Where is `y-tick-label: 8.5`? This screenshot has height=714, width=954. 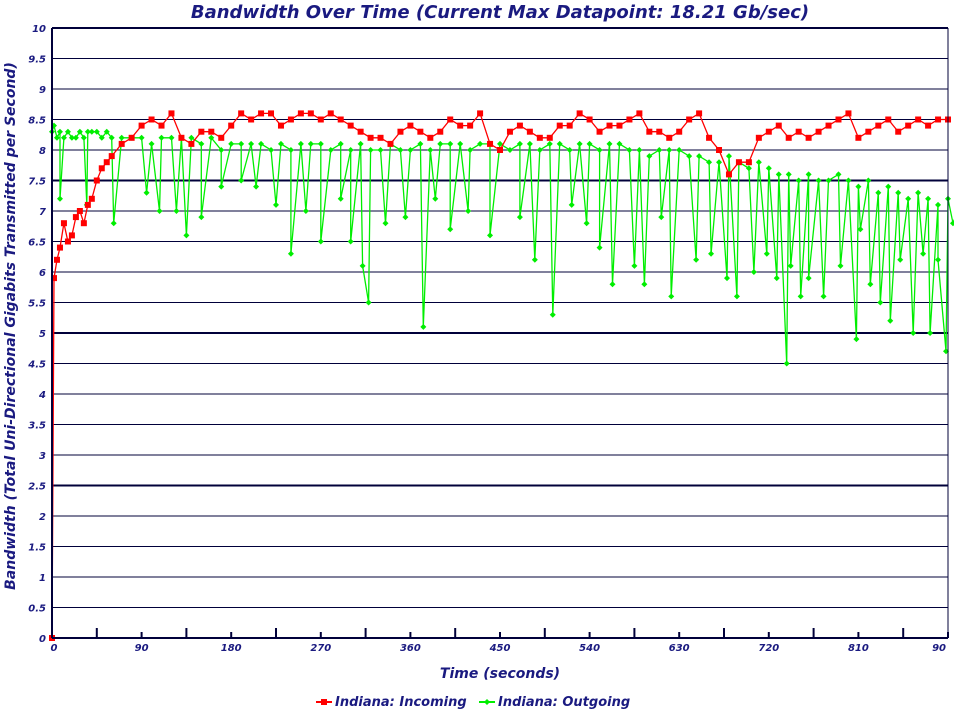
y-tick-label: 8.5 is located at coordinates (37, 121).